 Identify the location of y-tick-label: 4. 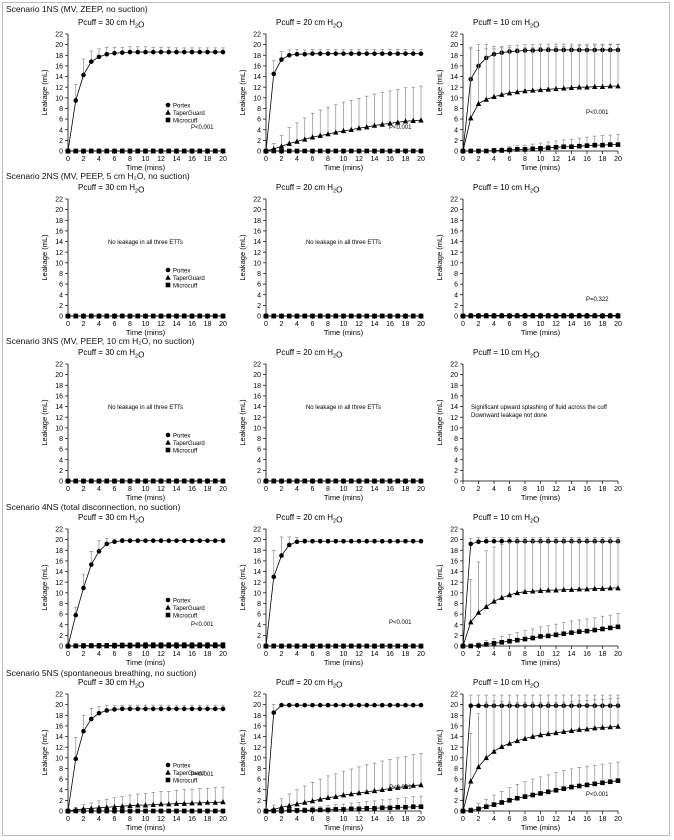
(259, 295).